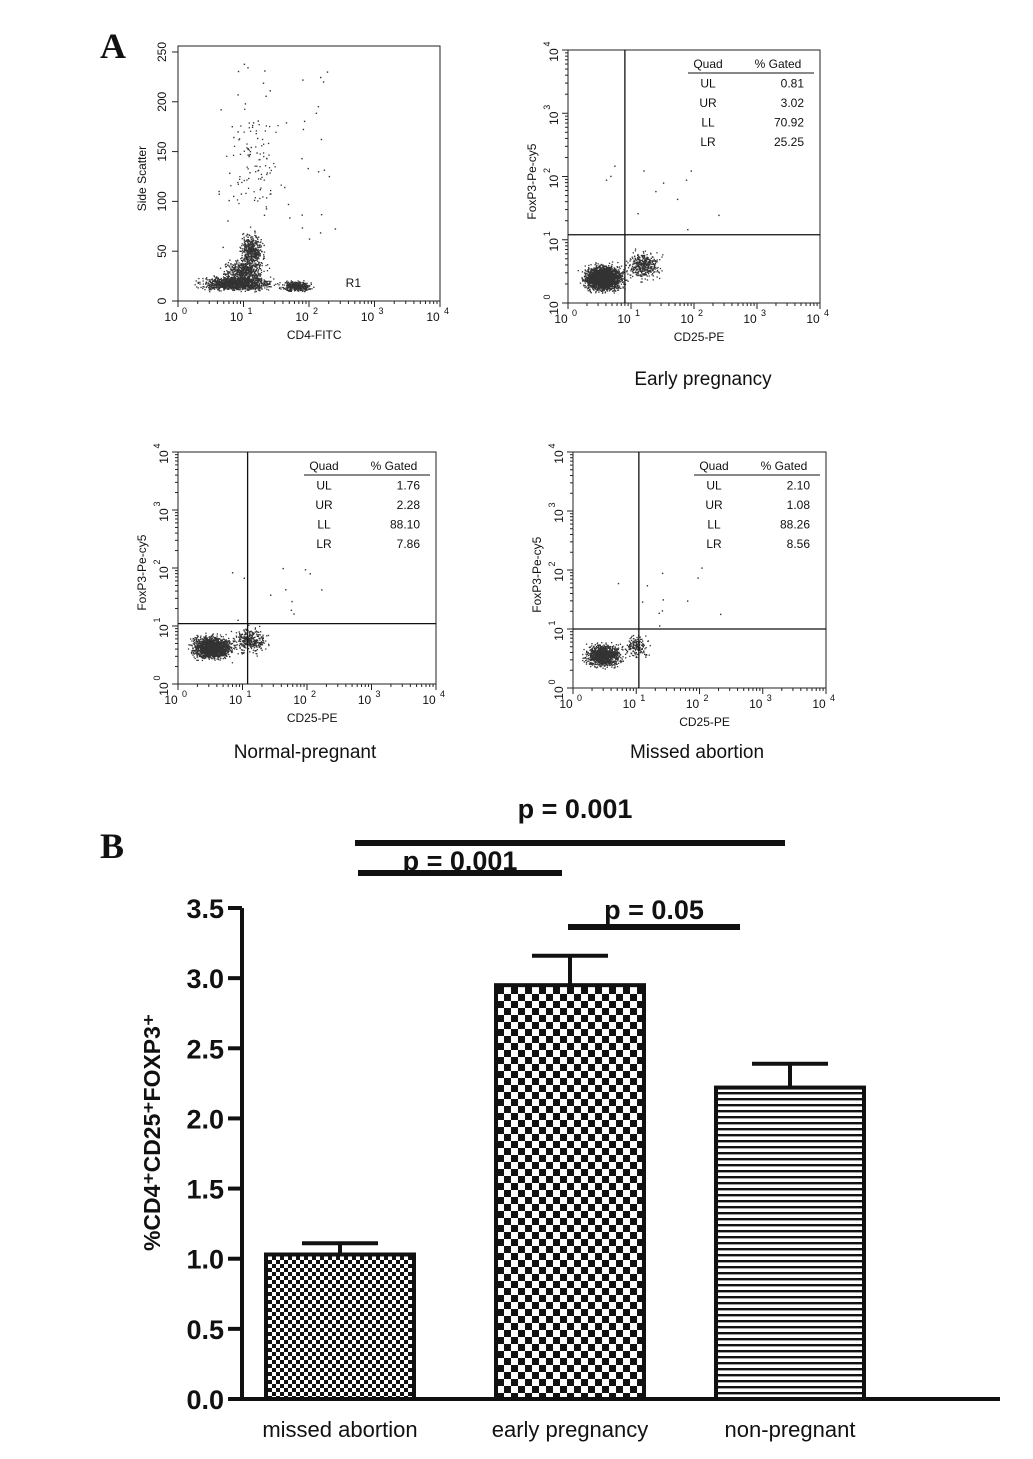  I want to click on stats-quad-value: 1.08, so click(799, 505).